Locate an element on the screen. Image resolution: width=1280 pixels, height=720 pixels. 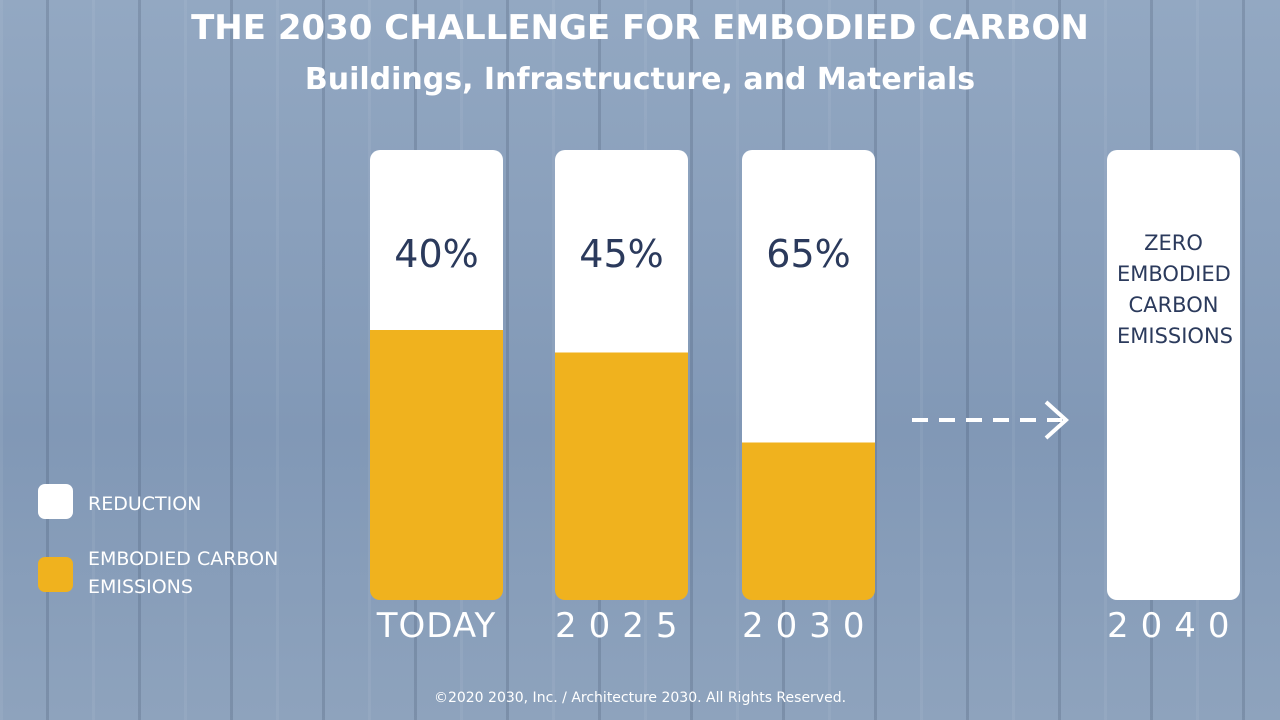
x-tick-label: 2040 is located at coordinates (1174, 626).